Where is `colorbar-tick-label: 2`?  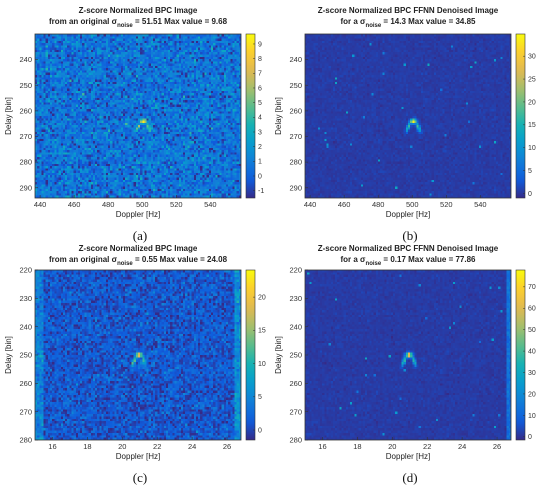 colorbar-tick-label: 2 is located at coordinates (260, 147).